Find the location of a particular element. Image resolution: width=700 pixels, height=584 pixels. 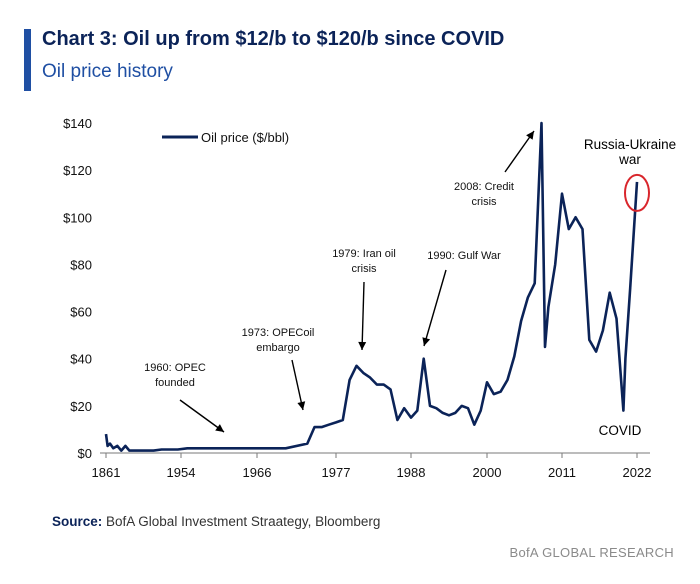

annotation-text: 1973: OPECoil is located at coordinates (278, 333).